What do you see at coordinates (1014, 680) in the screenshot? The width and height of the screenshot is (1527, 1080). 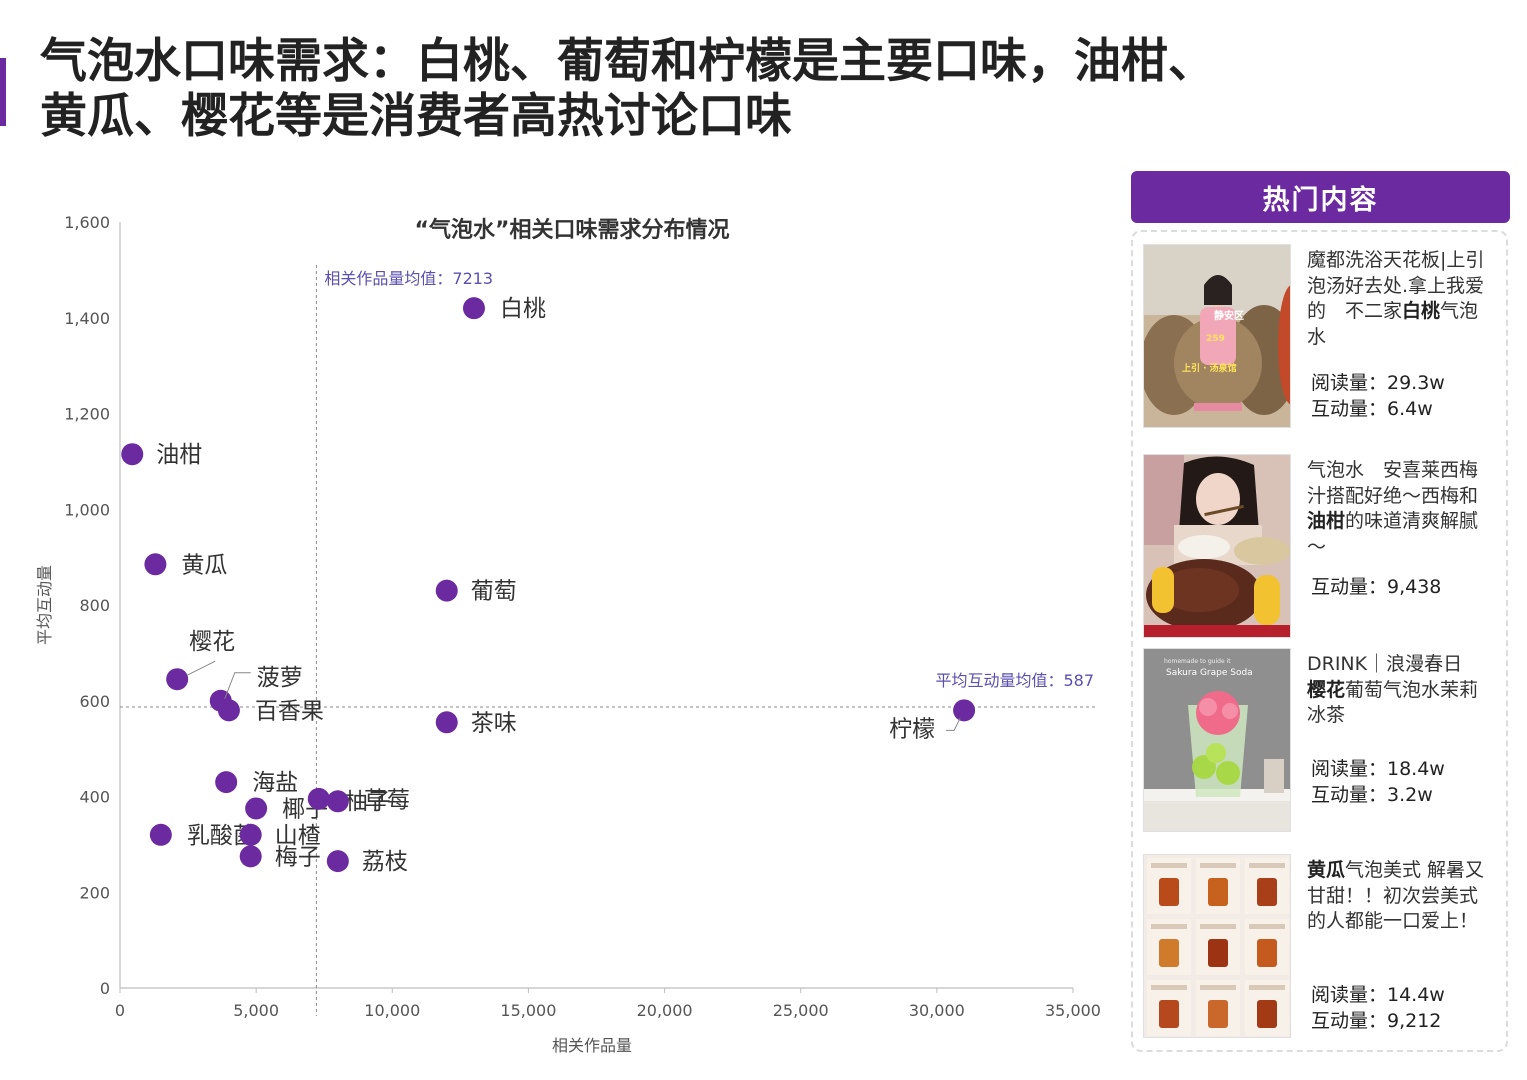 I see `mean-y-label: 平均互动量均值：587` at bounding box center [1014, 680].